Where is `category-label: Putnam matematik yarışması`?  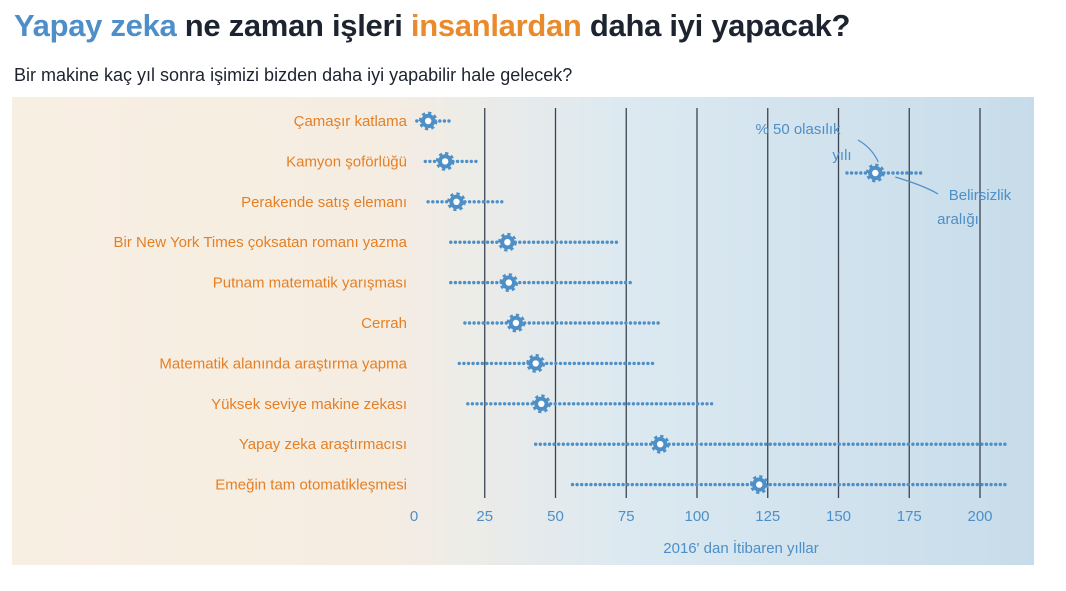
category-label: Putnam matematik yarışması is located at coordinates (310, 283).